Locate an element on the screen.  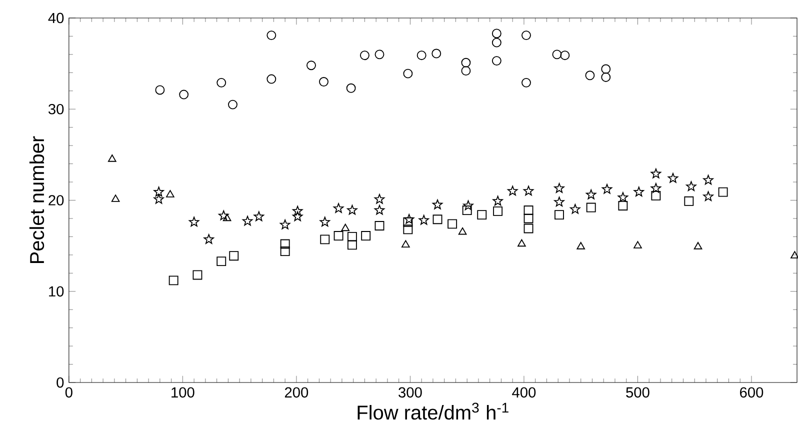
x-tick-label: 600 is located at coordinates (752, 392).